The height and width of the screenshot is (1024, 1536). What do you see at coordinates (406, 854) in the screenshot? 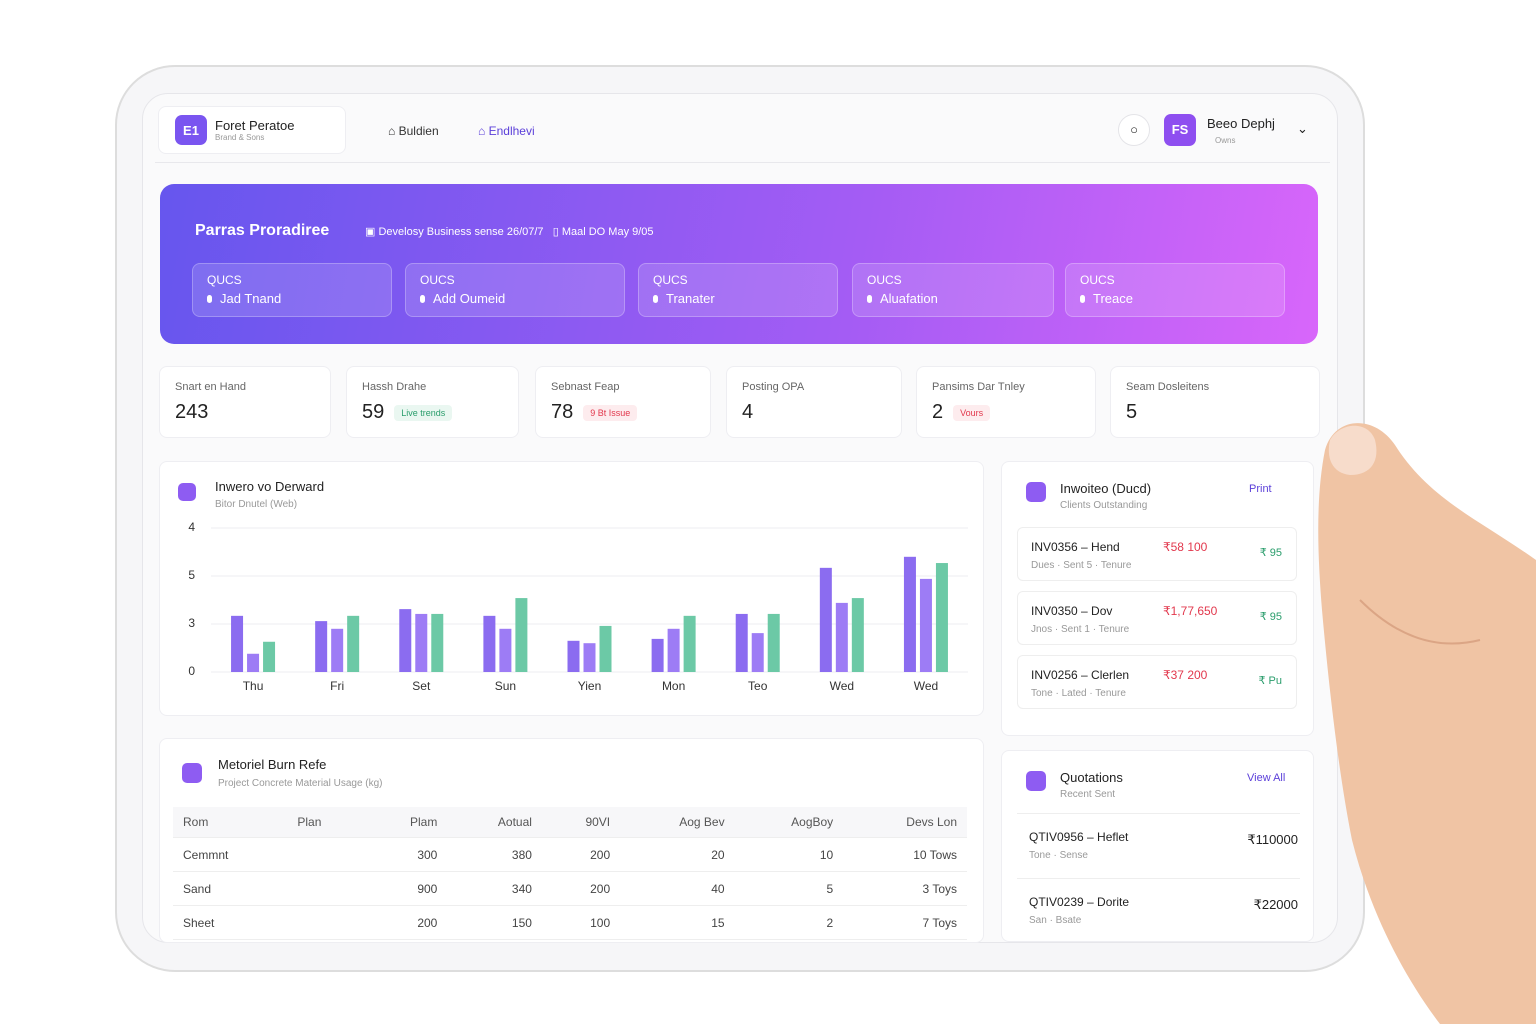
I see `table-cell: 300` at bounding box center [406, 854].